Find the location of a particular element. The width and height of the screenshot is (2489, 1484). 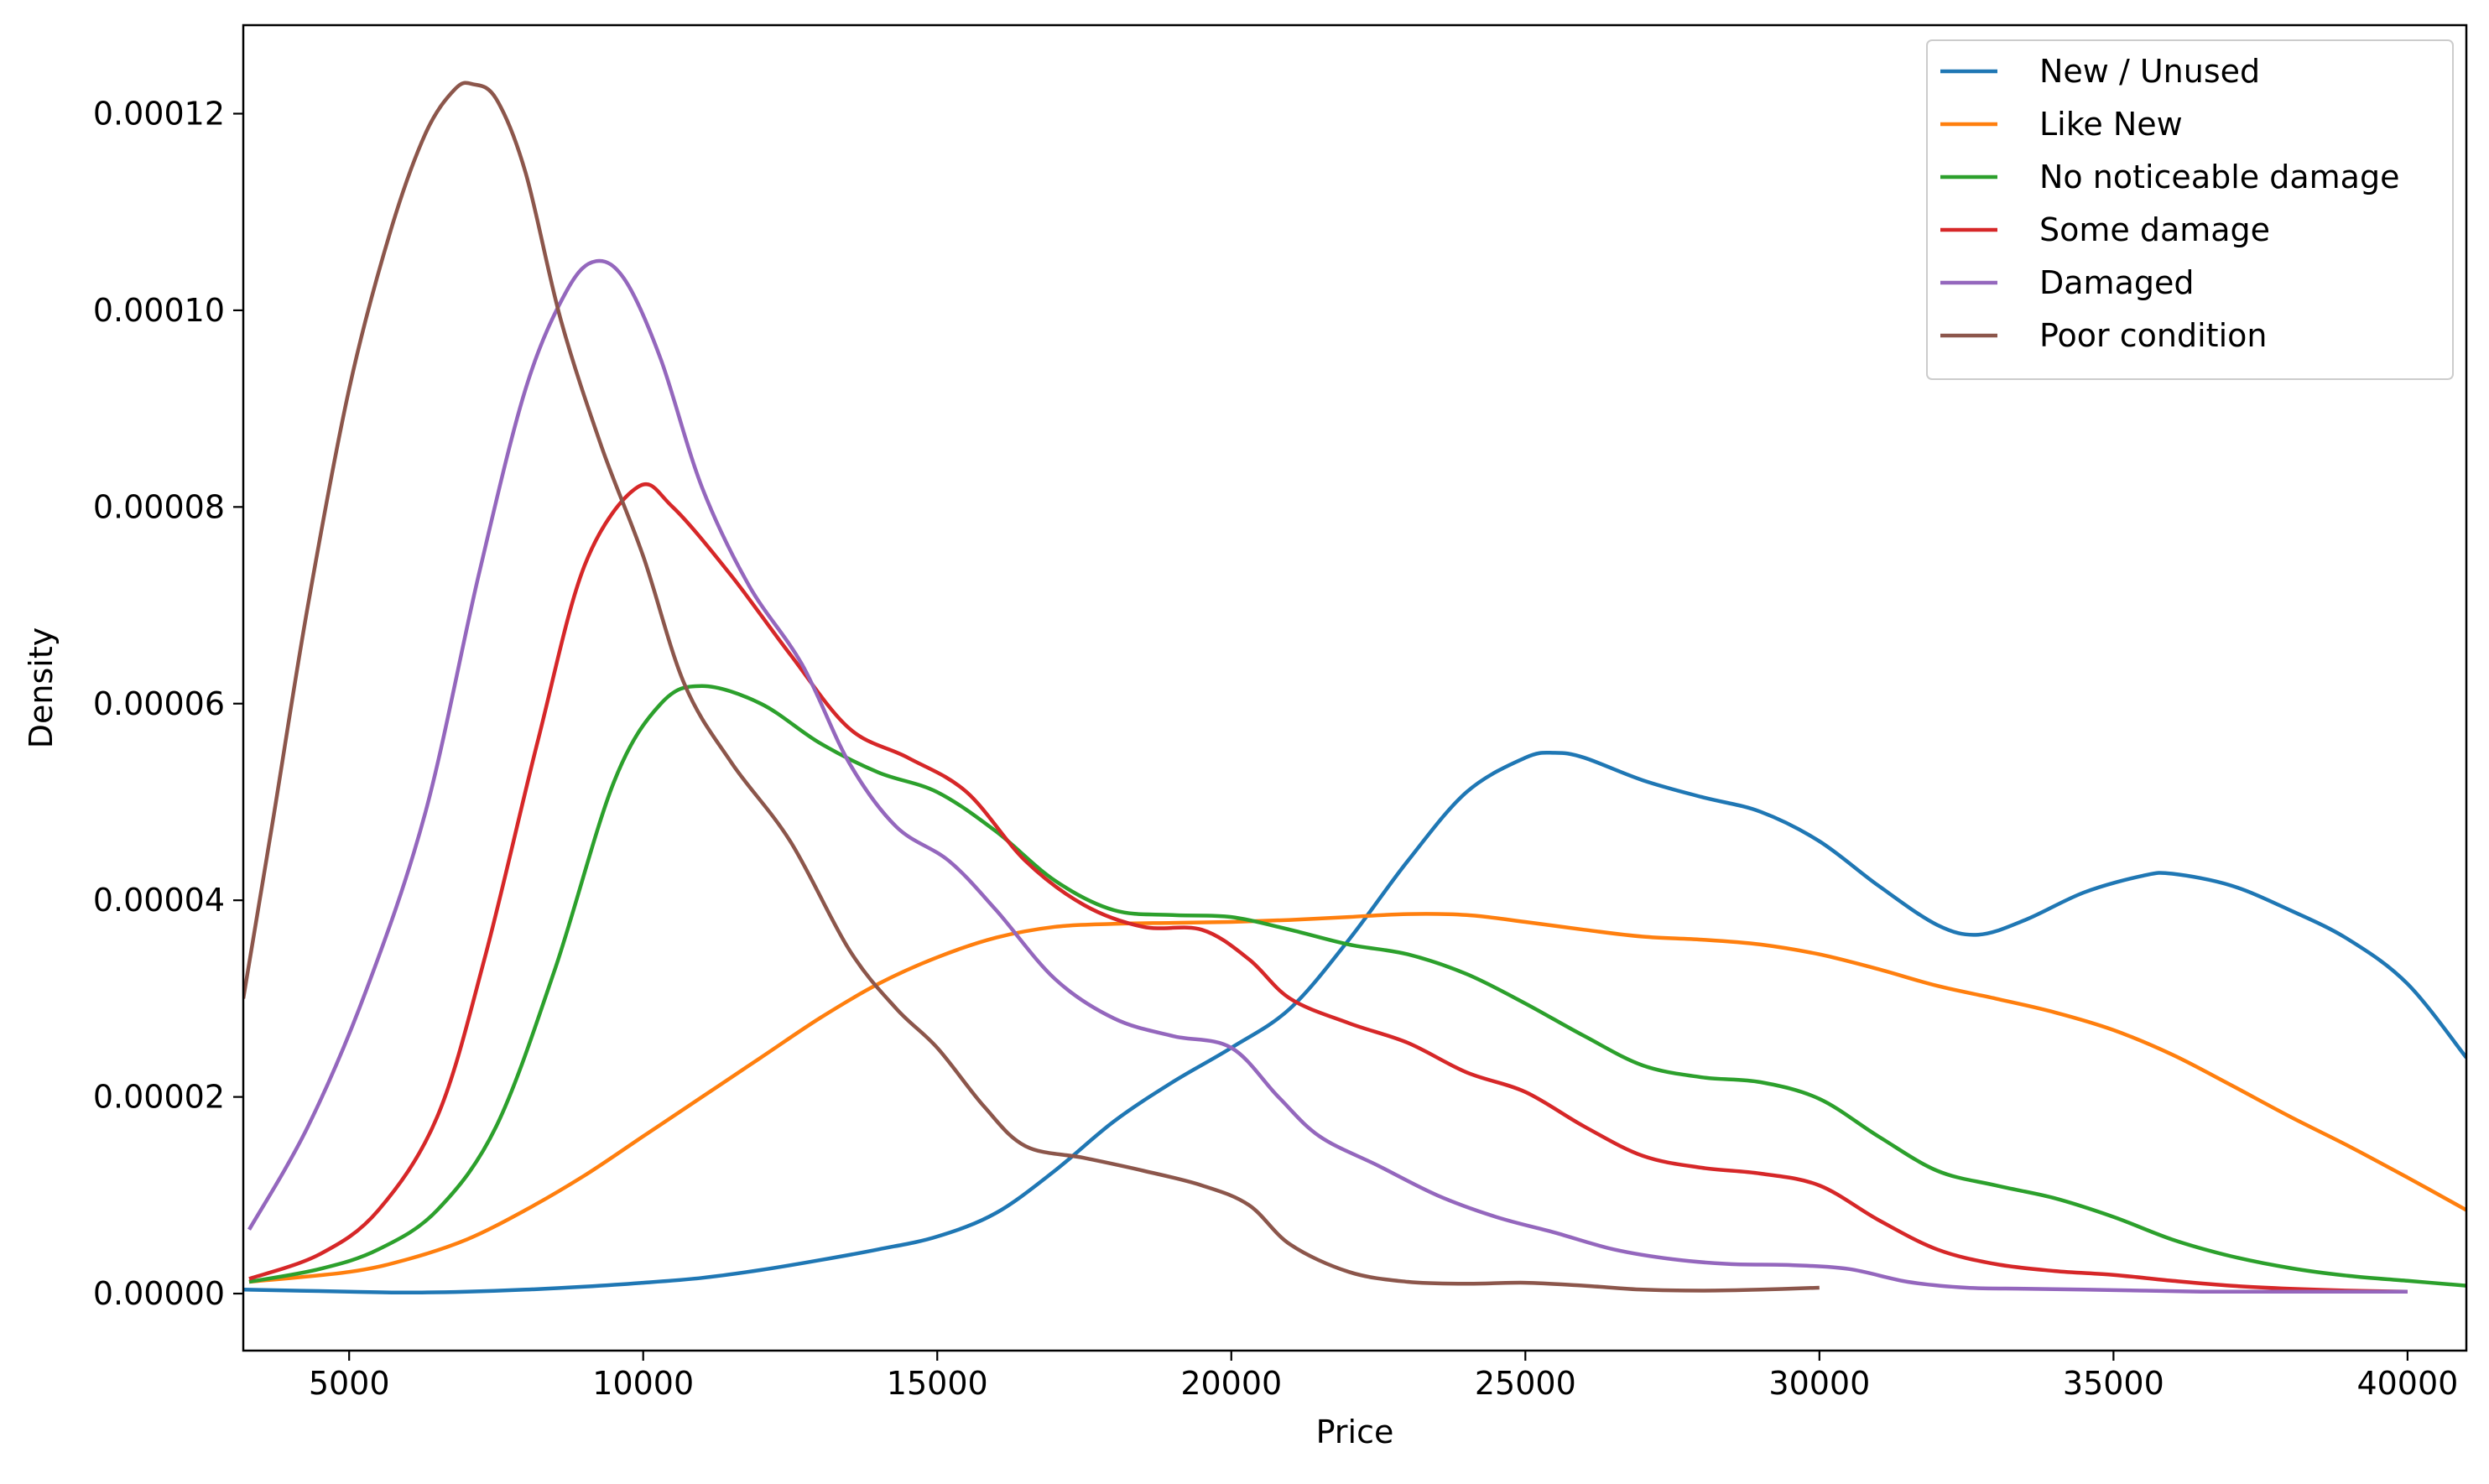

y-tick-label: 0.00010 is located at coordinates (159, 310).